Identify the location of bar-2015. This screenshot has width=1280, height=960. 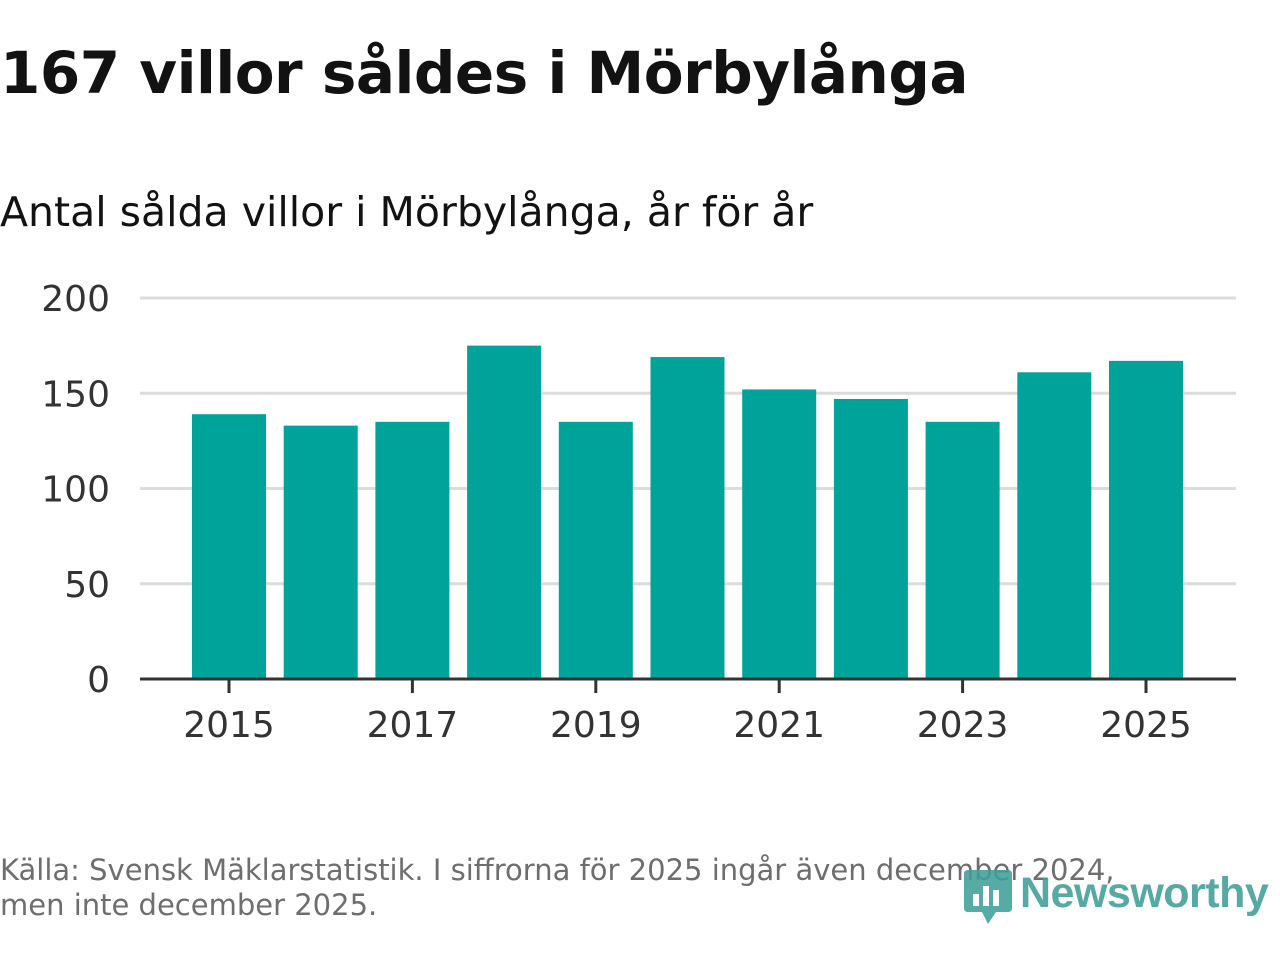
(229, 546).